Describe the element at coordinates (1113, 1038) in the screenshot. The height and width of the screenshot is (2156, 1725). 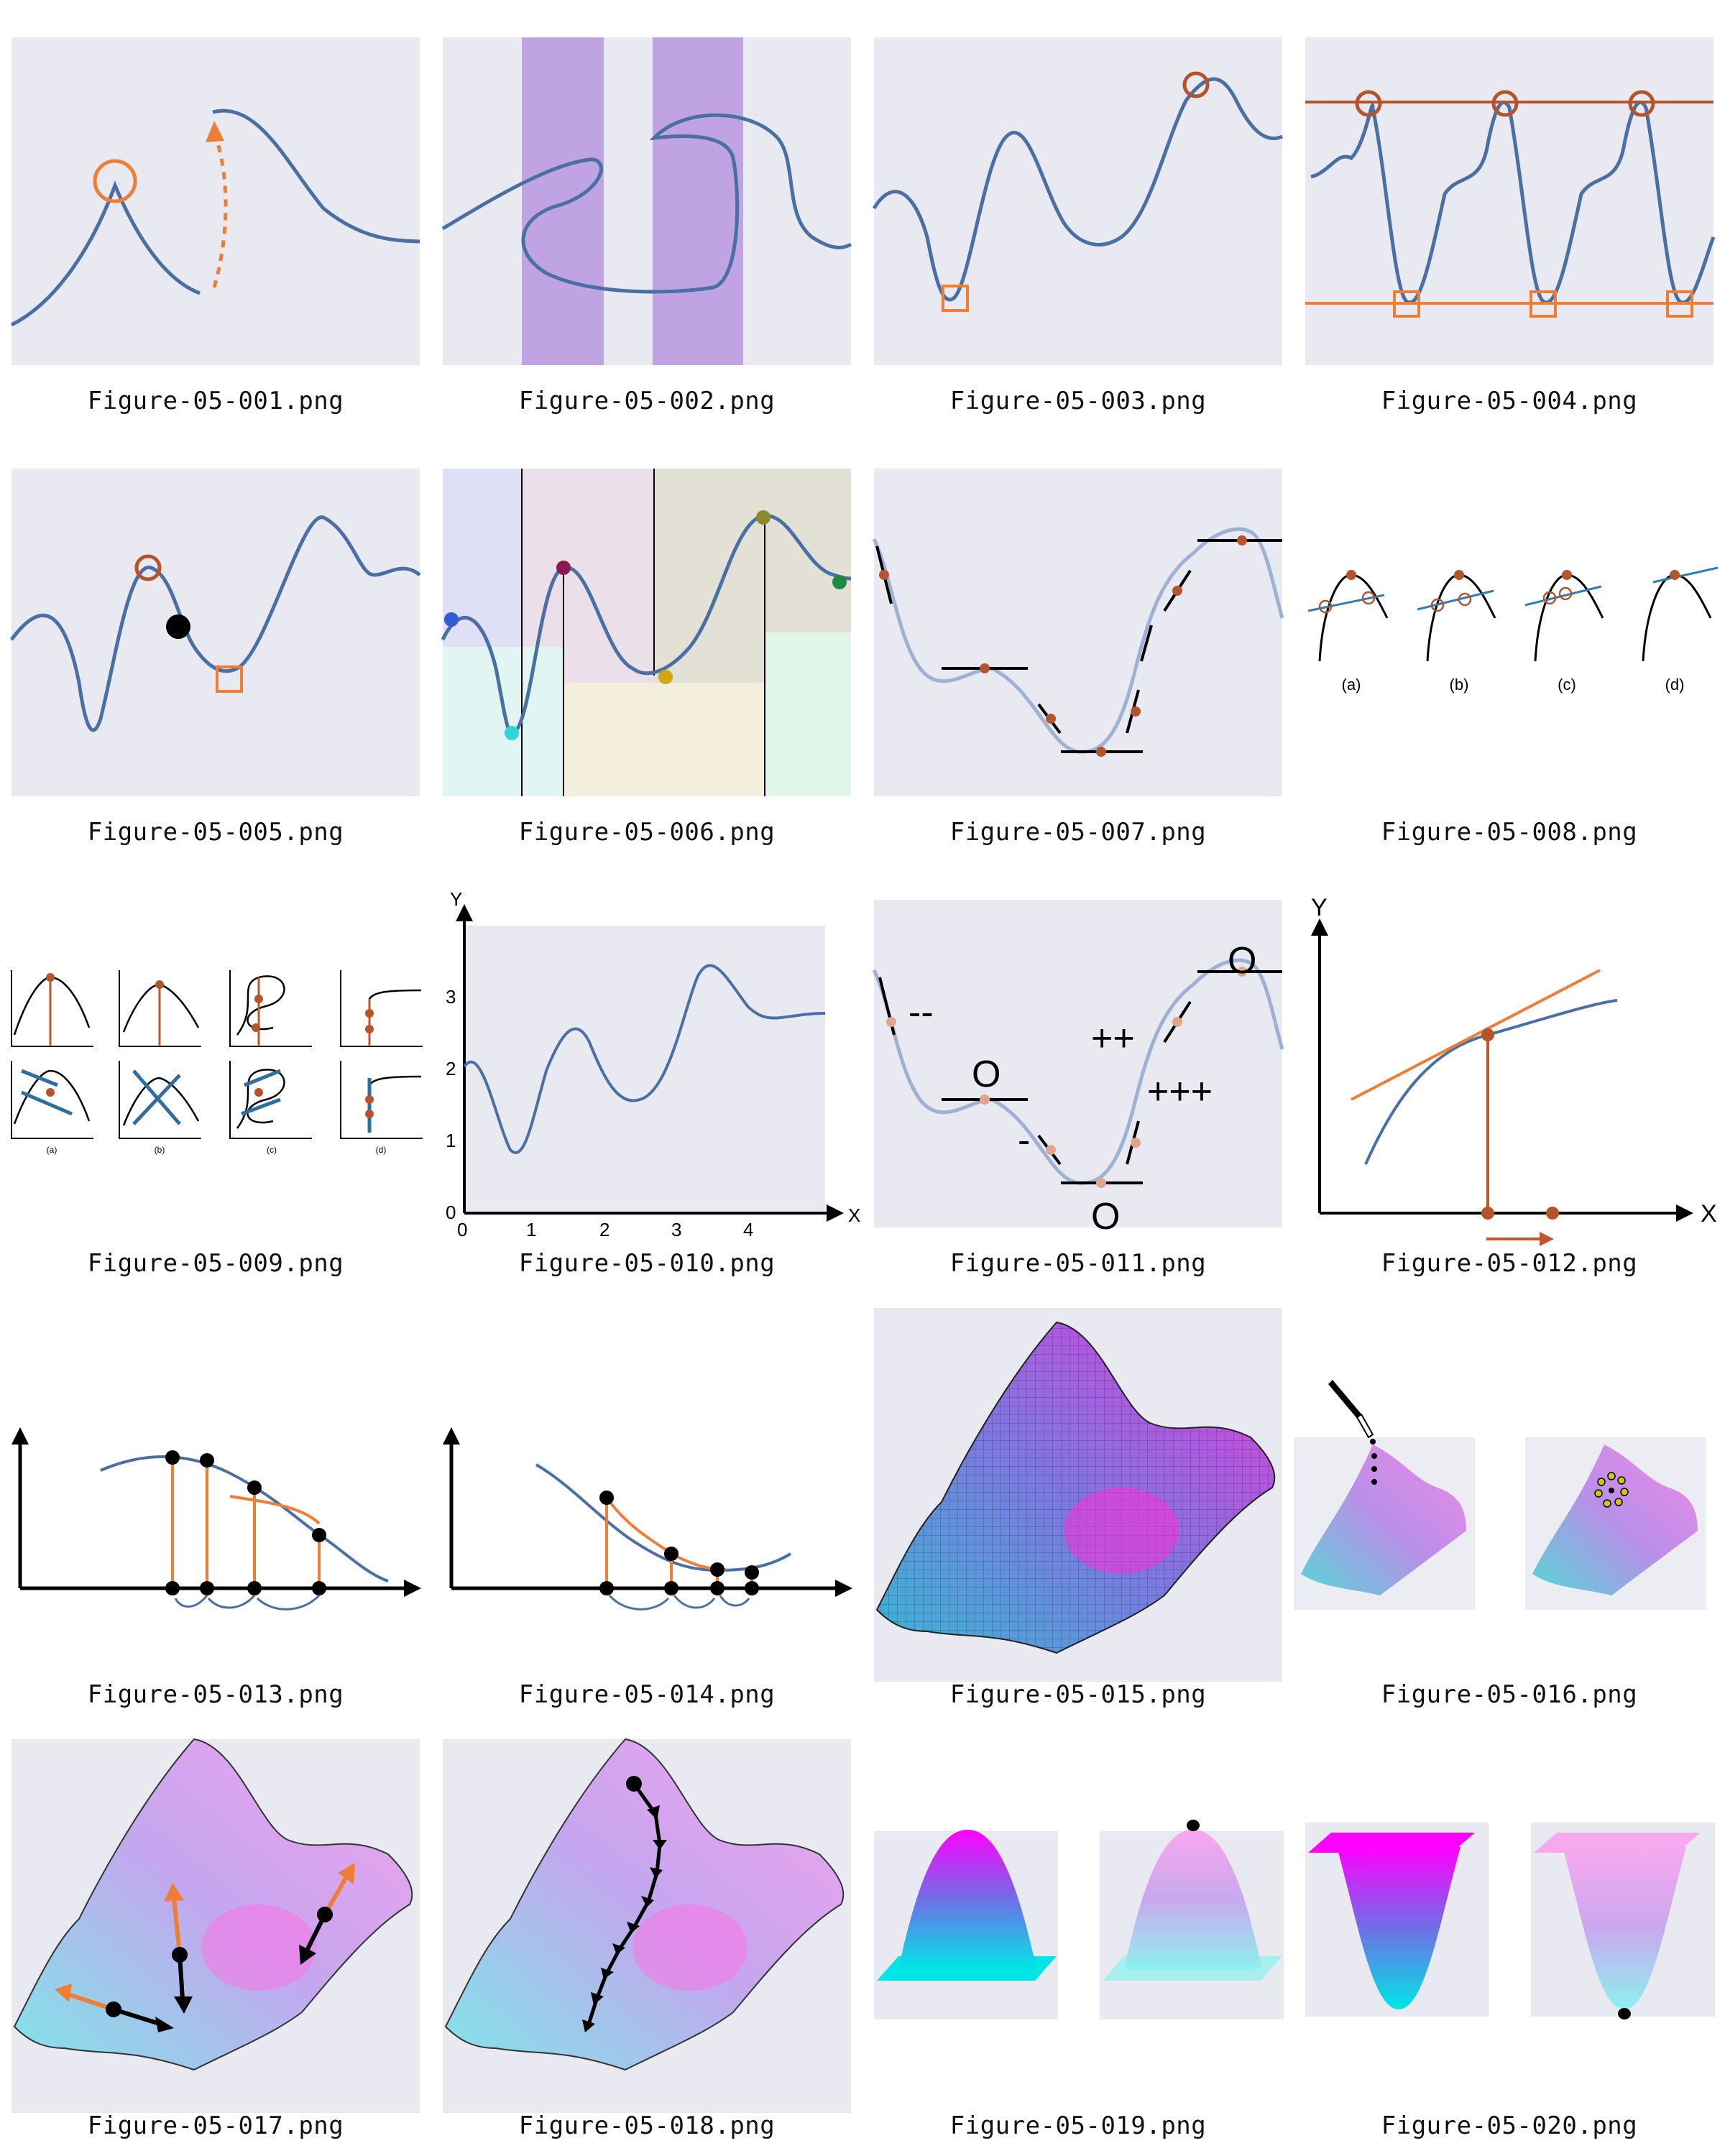
I see `sign-mark: ++` at that location.